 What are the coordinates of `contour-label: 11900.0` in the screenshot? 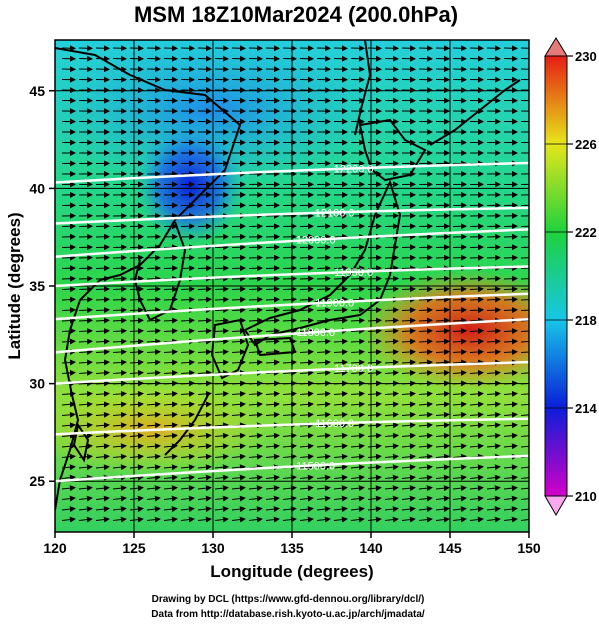 It's located at (334, 303).